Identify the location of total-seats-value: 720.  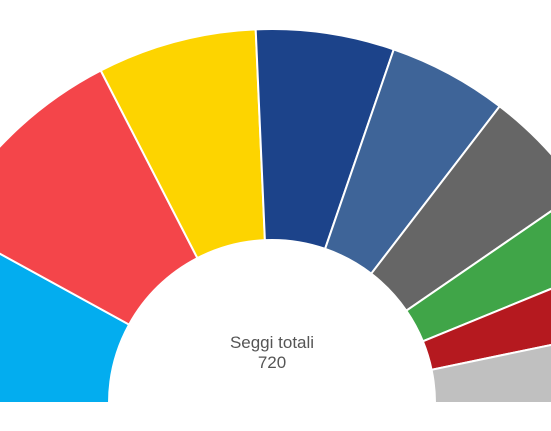
(272, 362).